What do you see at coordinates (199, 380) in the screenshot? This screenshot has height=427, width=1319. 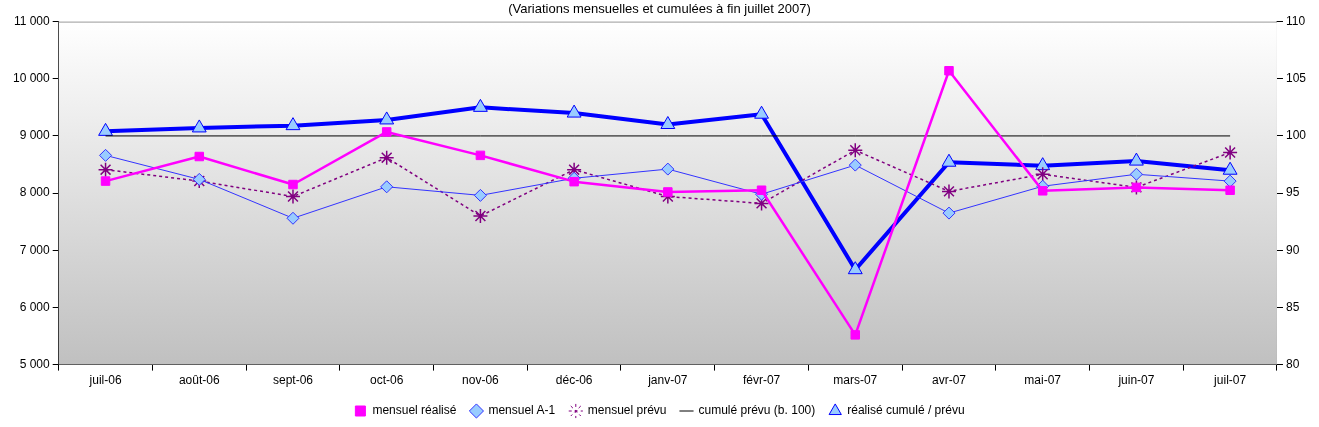 I see `x-tick-label: août-06` at bounding box center [199, 380].